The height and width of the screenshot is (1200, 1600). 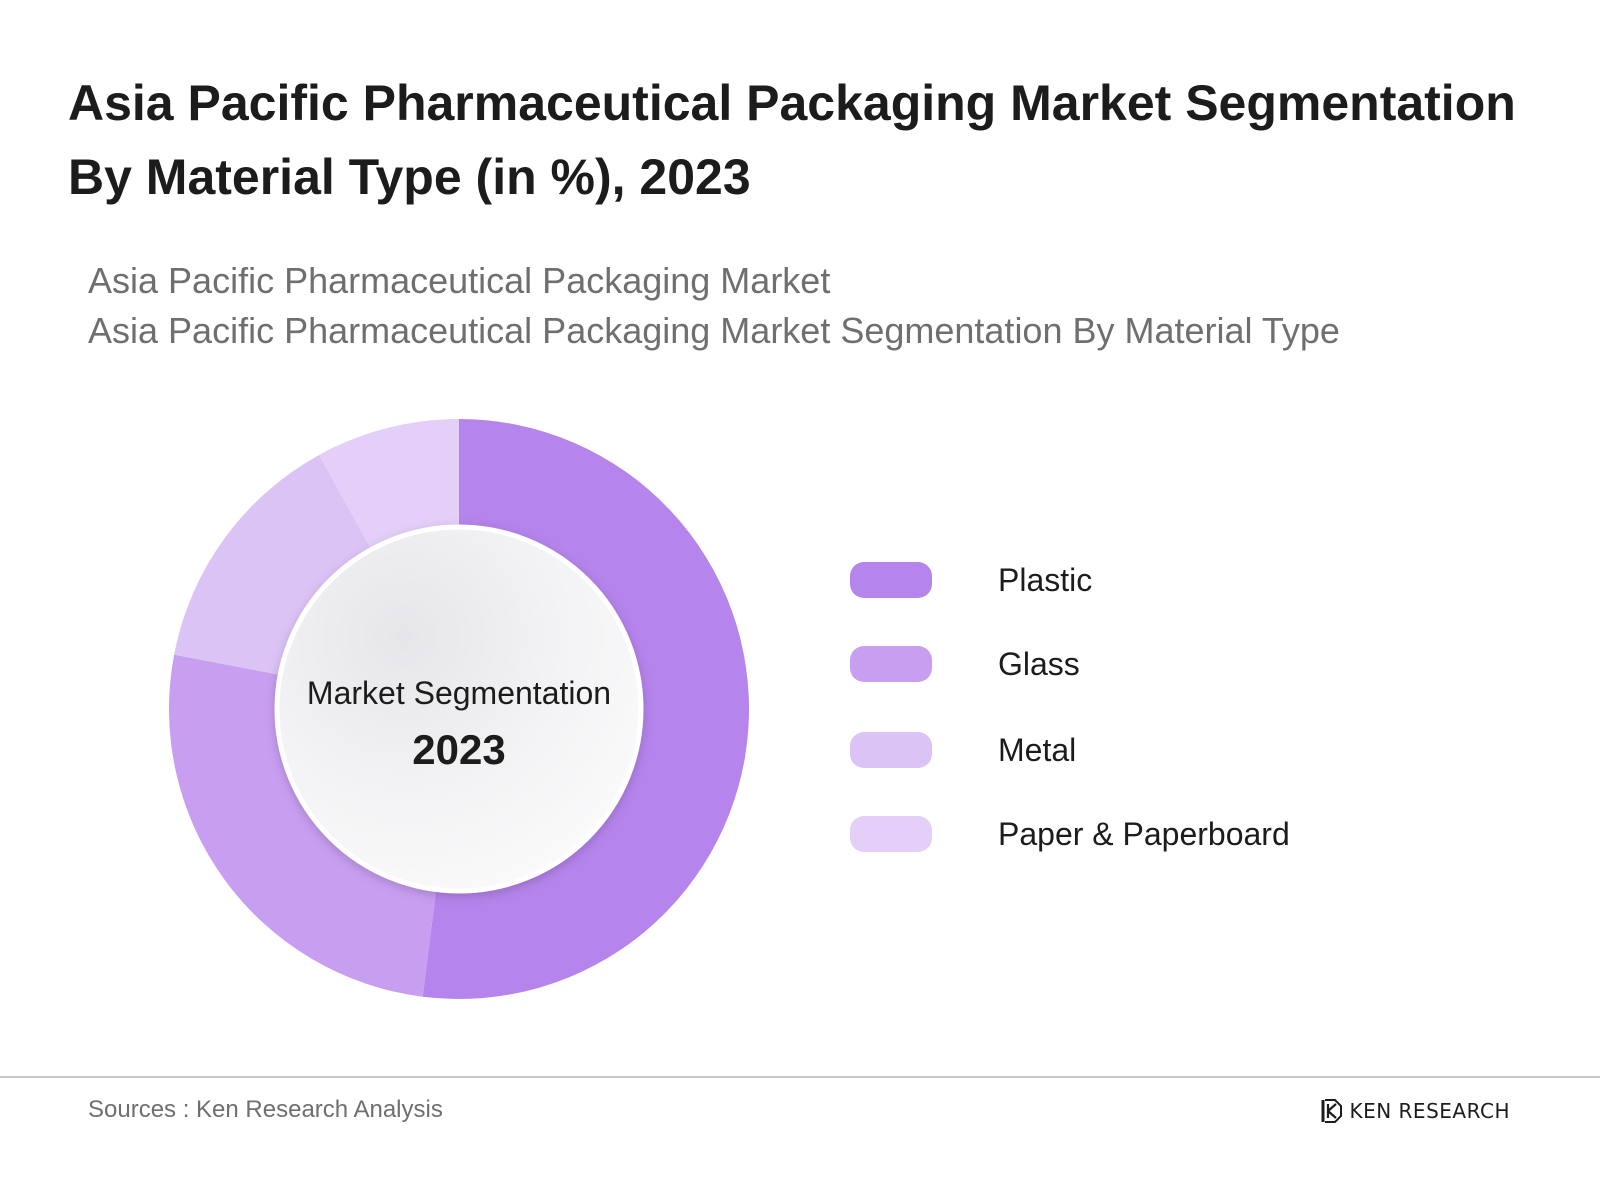 I want to click on donut-slice-paper-paperboard, so click(x=389, y=485).